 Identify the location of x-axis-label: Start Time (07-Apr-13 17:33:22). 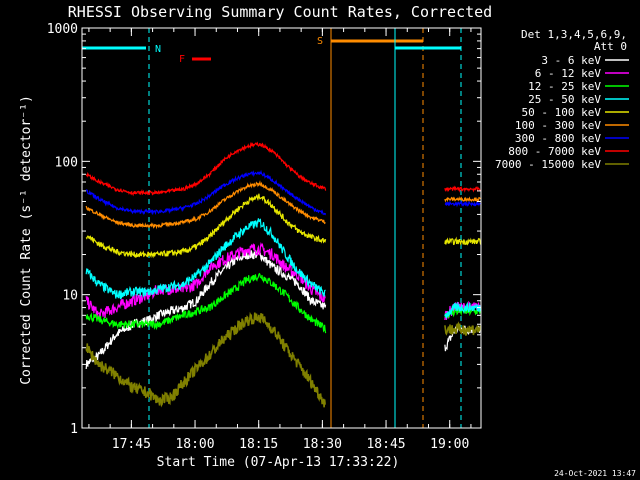
(278, 462).